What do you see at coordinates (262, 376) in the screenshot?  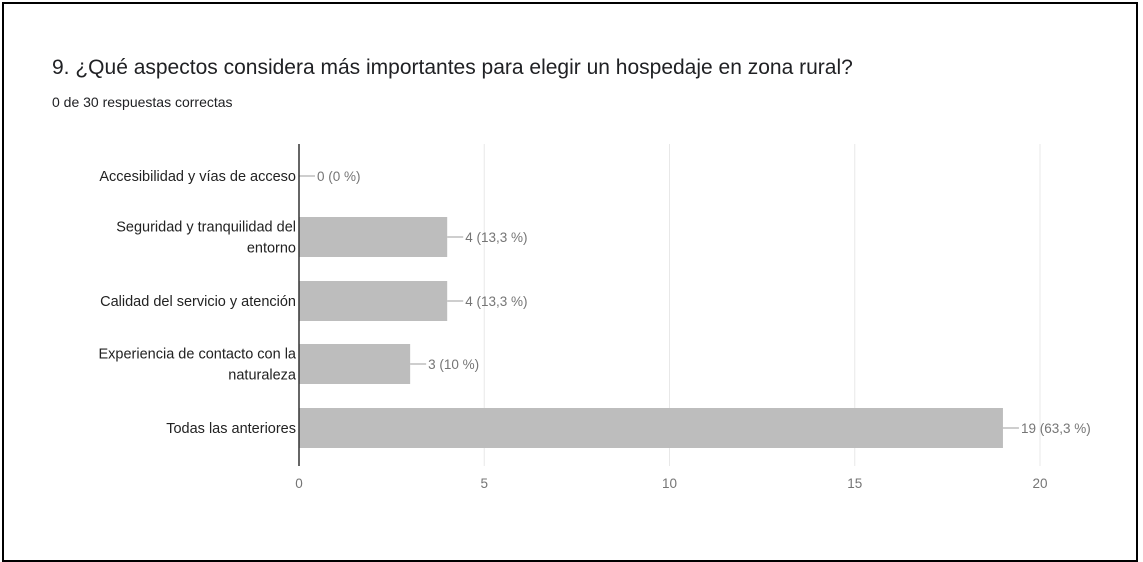 I see `category-label-3-line-1: naturaleza` at bounding box center [262, 376].